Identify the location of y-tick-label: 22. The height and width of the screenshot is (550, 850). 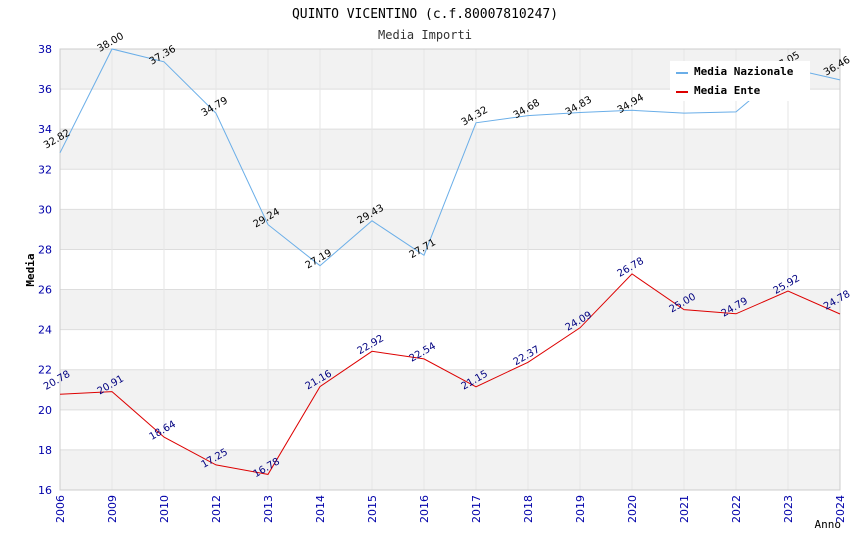
(45, 370).